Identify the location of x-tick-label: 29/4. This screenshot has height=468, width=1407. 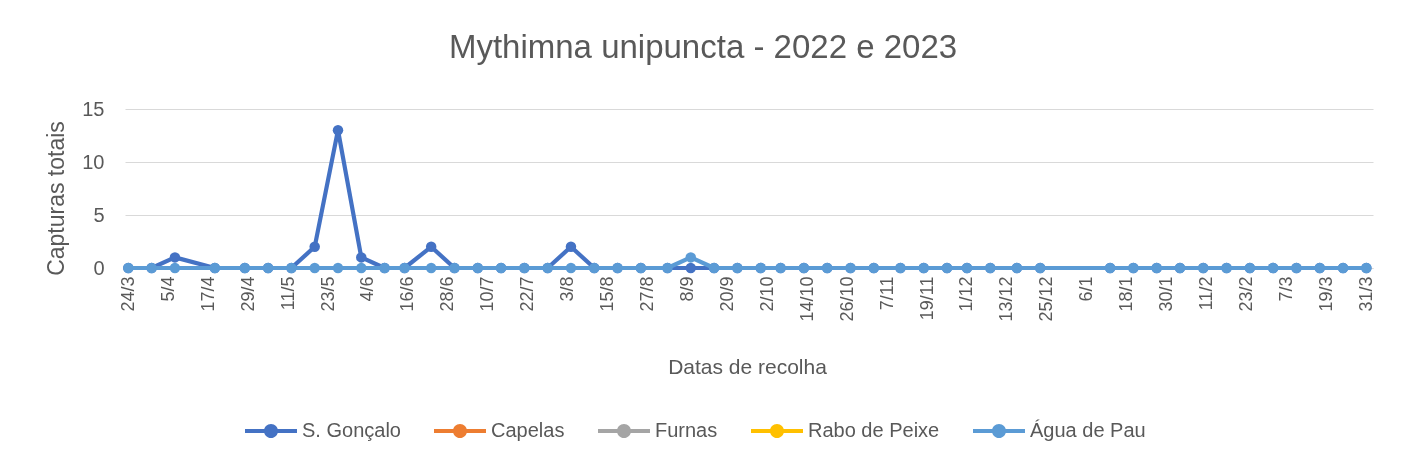
(247, 294).